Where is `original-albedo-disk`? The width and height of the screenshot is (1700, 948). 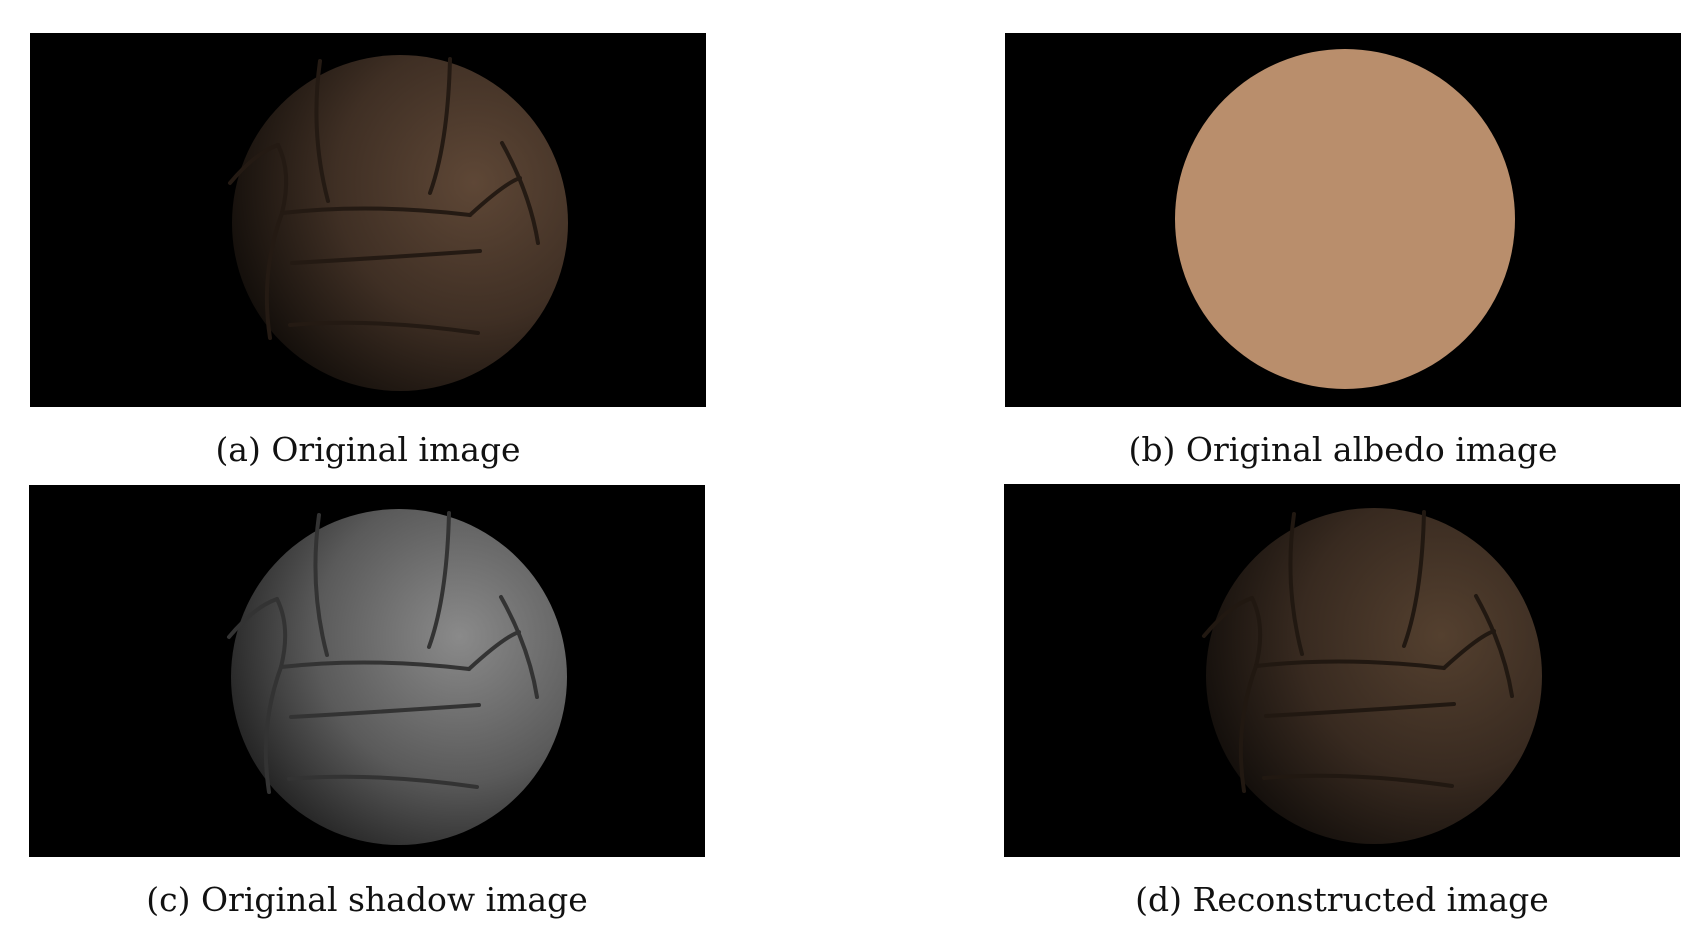 original-albedo-disk is located at coordinates (1345, 219).